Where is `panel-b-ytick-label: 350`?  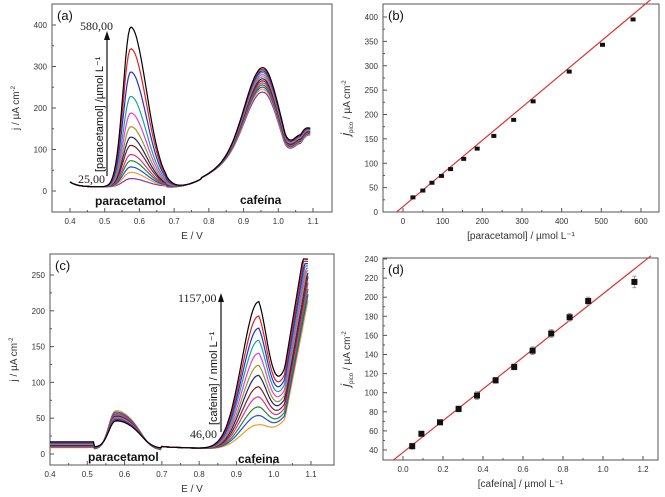 panel-b-ytick-label: 350 is located at coordinates (372, 41).